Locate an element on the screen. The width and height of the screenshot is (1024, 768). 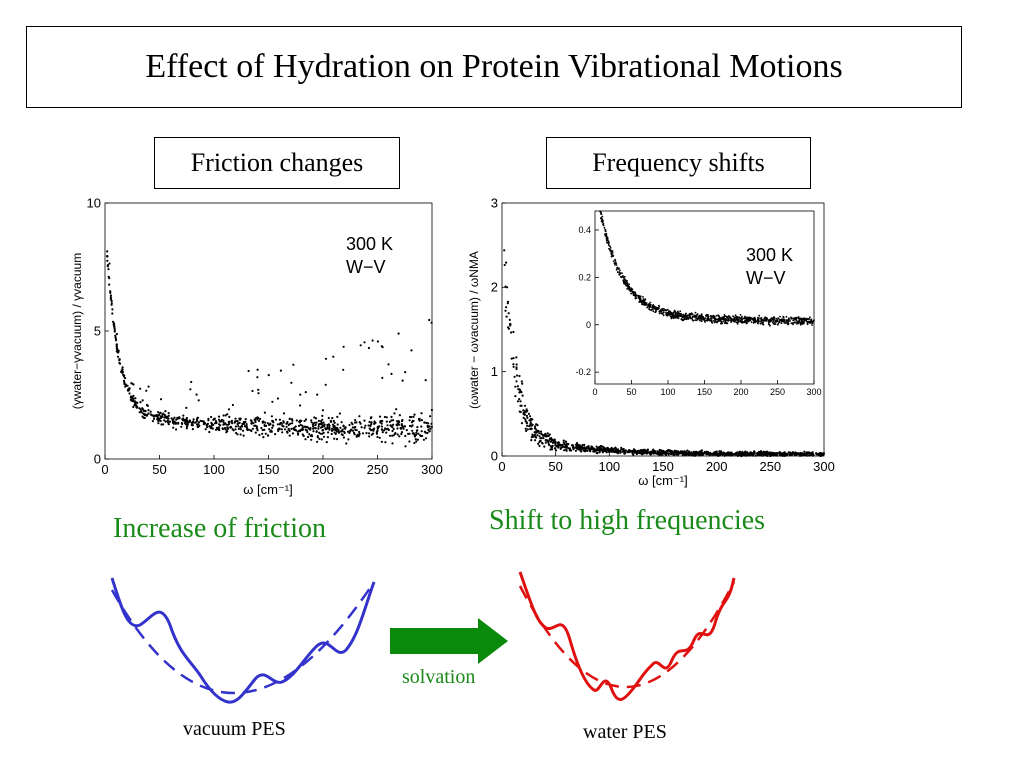
friction-xlabel: ω [cm⁻¹] is located at coordinates (268, 489).